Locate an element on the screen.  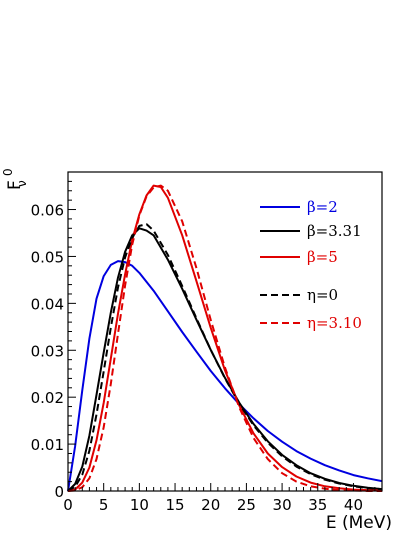
x-tick-labels: 0 5 10 15 20 25 30 35 40 is located at coordinates (213, 505).